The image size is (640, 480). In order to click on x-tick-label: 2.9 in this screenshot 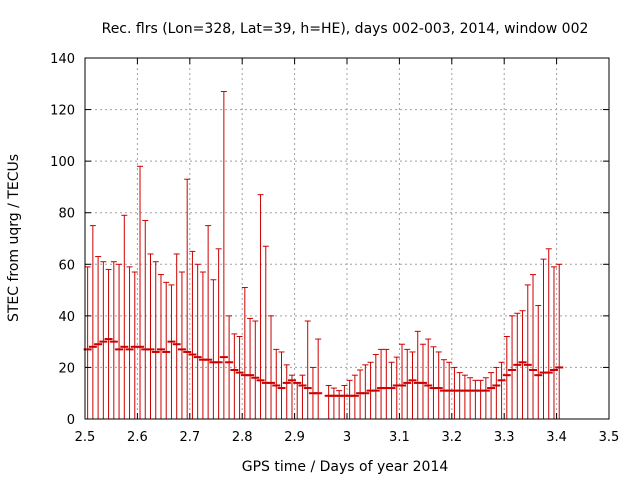, I will do `click(294, 437)`.